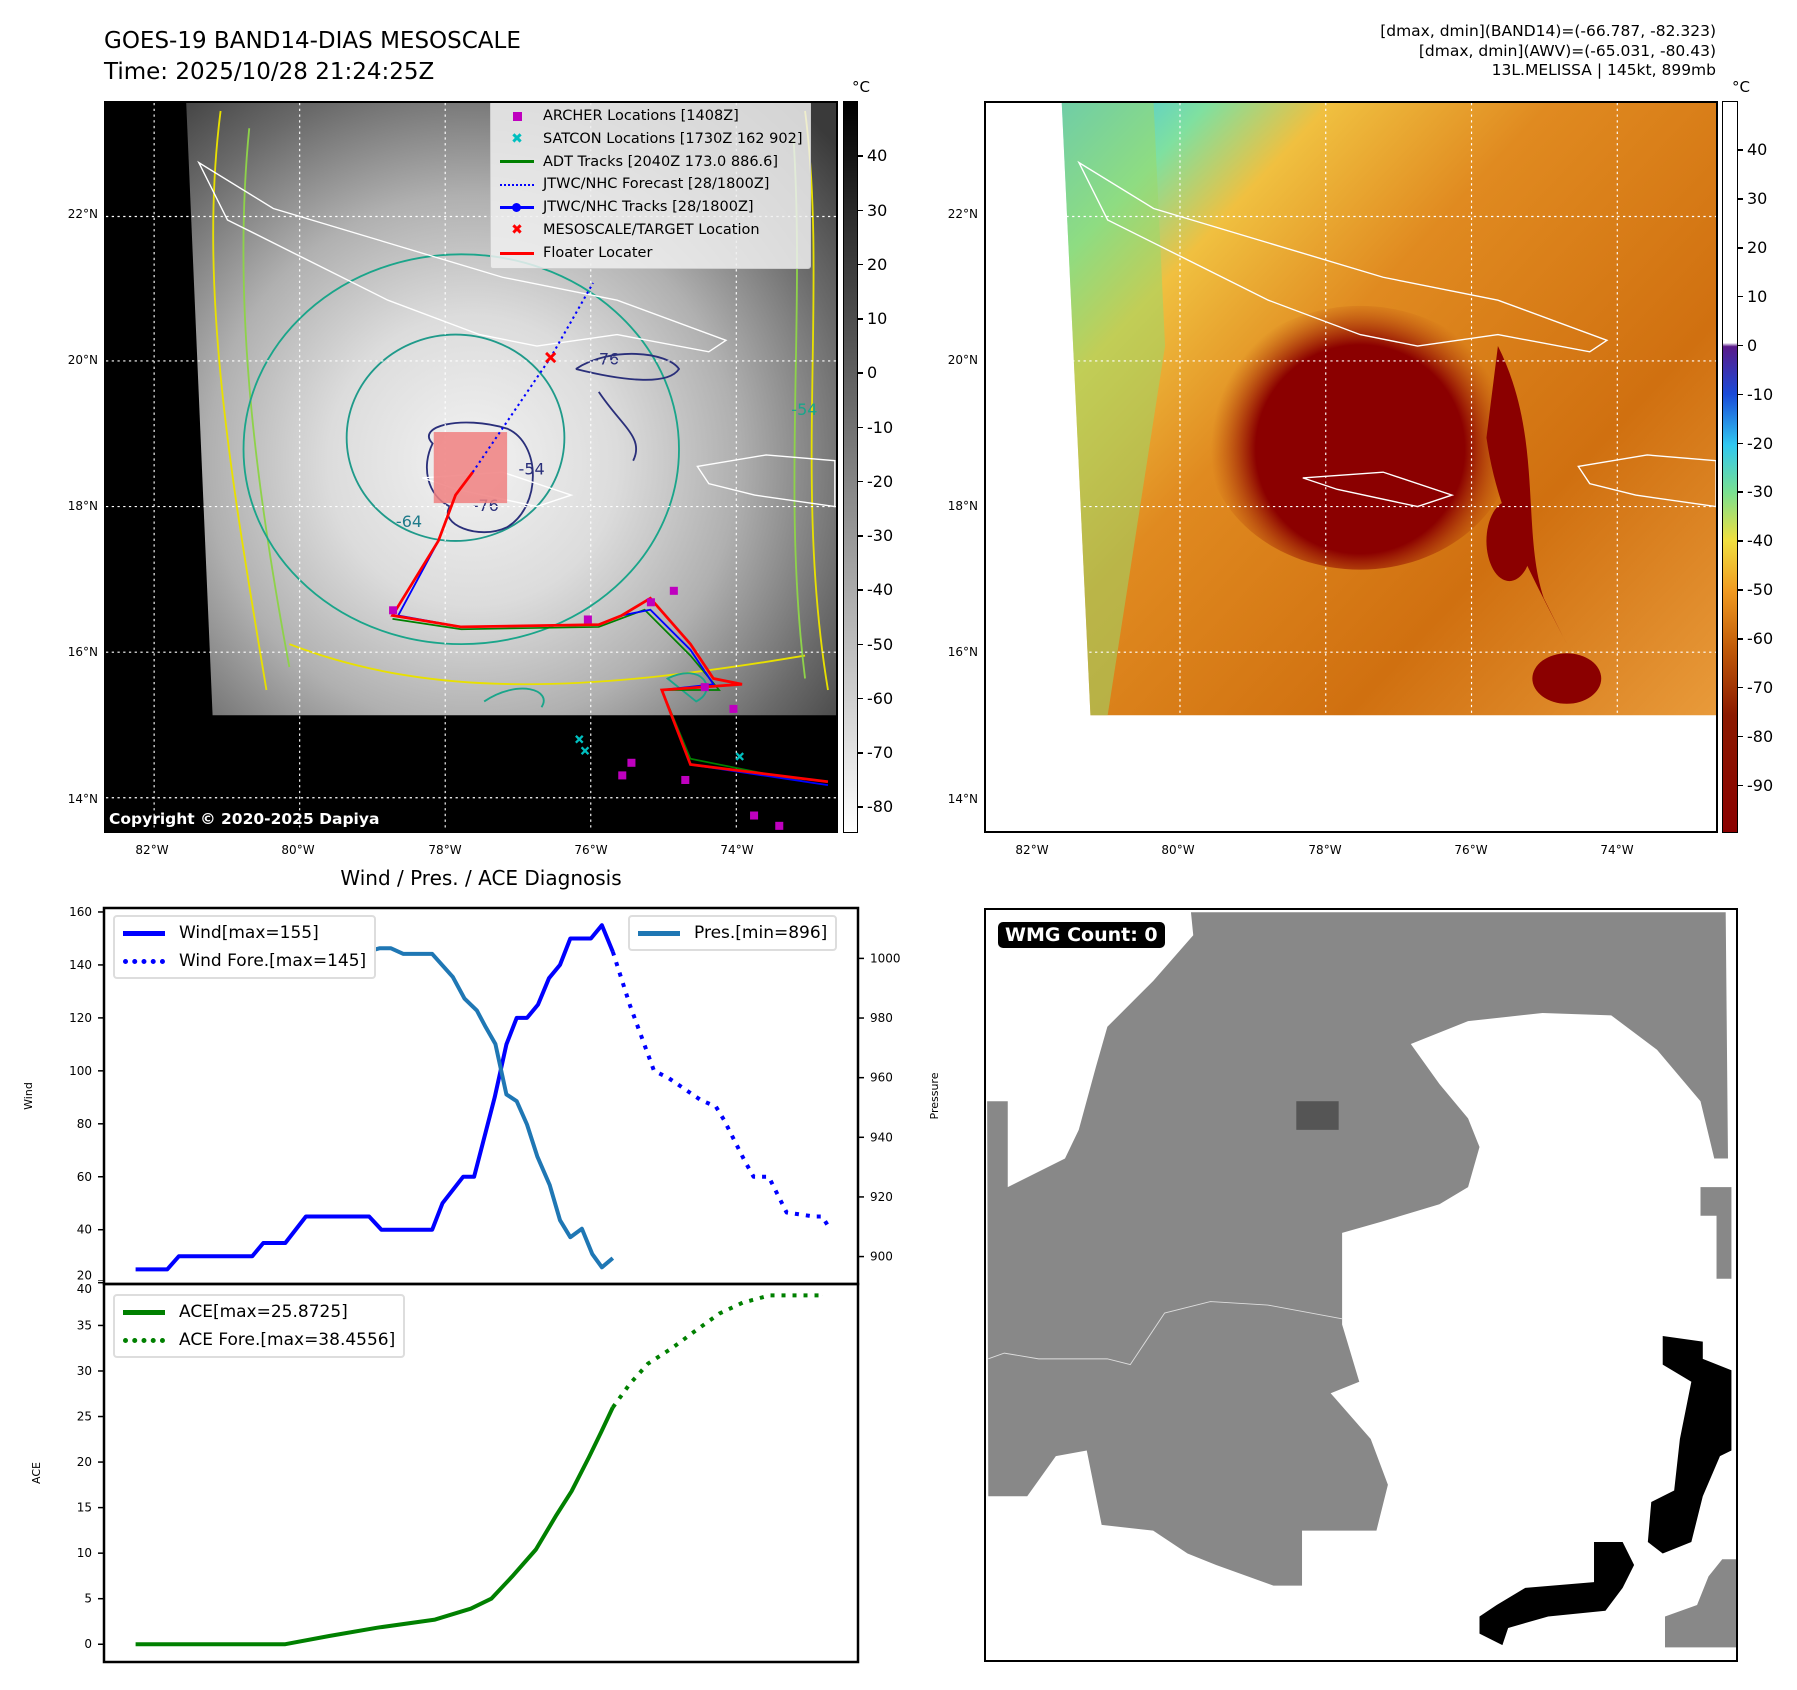 The height and width of the screenshot is (1690, 1797). I want to click on legend-label: Floater Locater, so click(598, 252).